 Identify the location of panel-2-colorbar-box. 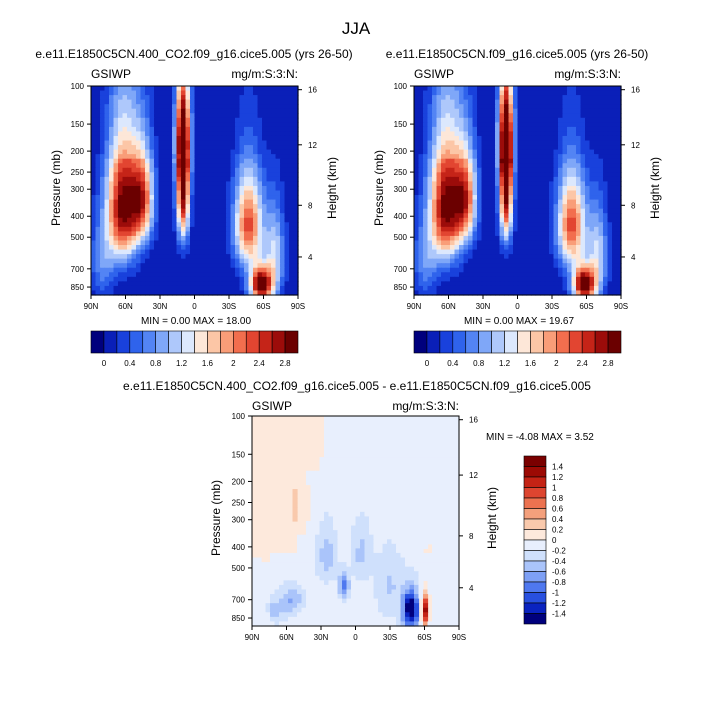
(588, 342).